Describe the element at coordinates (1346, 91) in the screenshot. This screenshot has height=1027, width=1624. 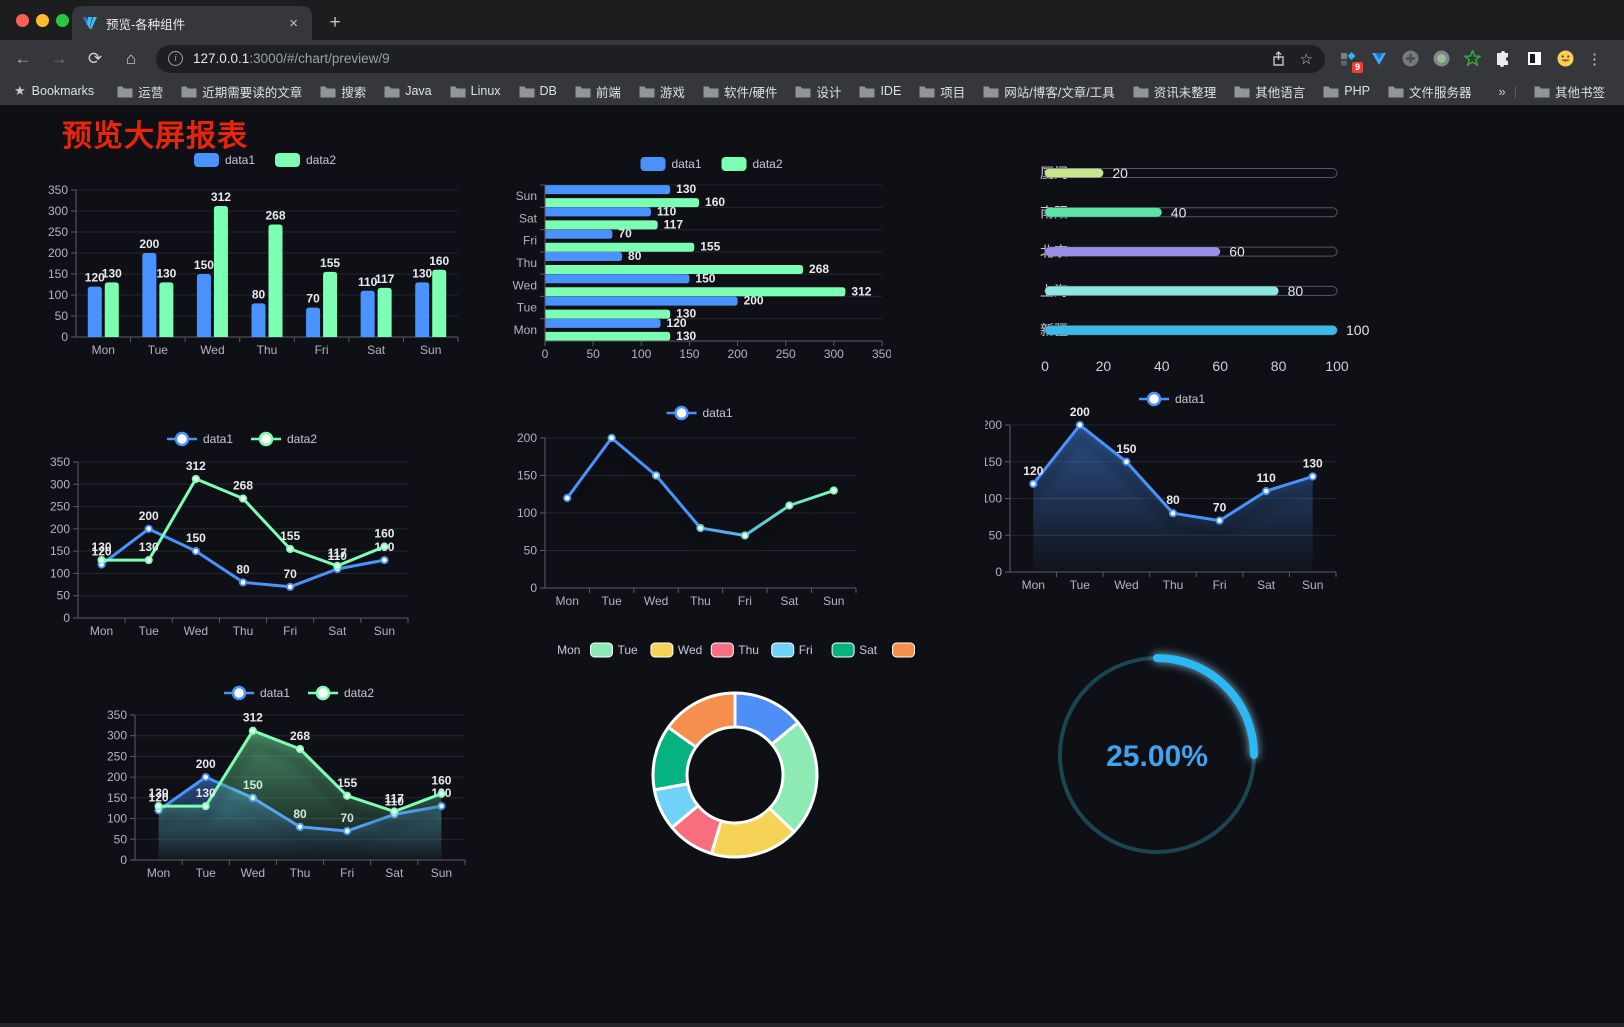
I see `bookmark-item: PHP` at that location.